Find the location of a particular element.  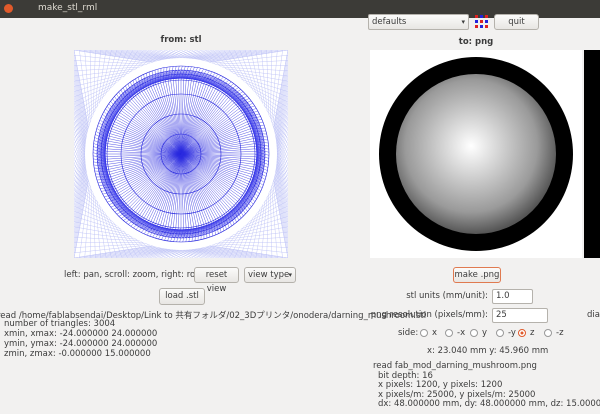

right-heading: to: png is located at coordinates (476, 42).